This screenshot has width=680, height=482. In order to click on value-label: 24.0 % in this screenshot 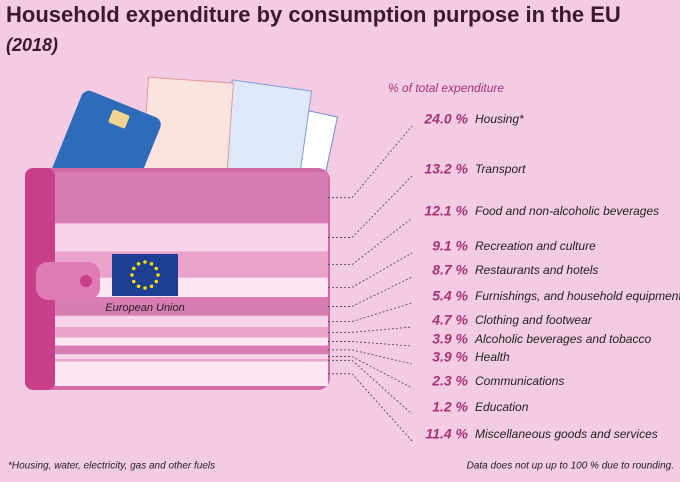, I will do `click(445, 119)`.